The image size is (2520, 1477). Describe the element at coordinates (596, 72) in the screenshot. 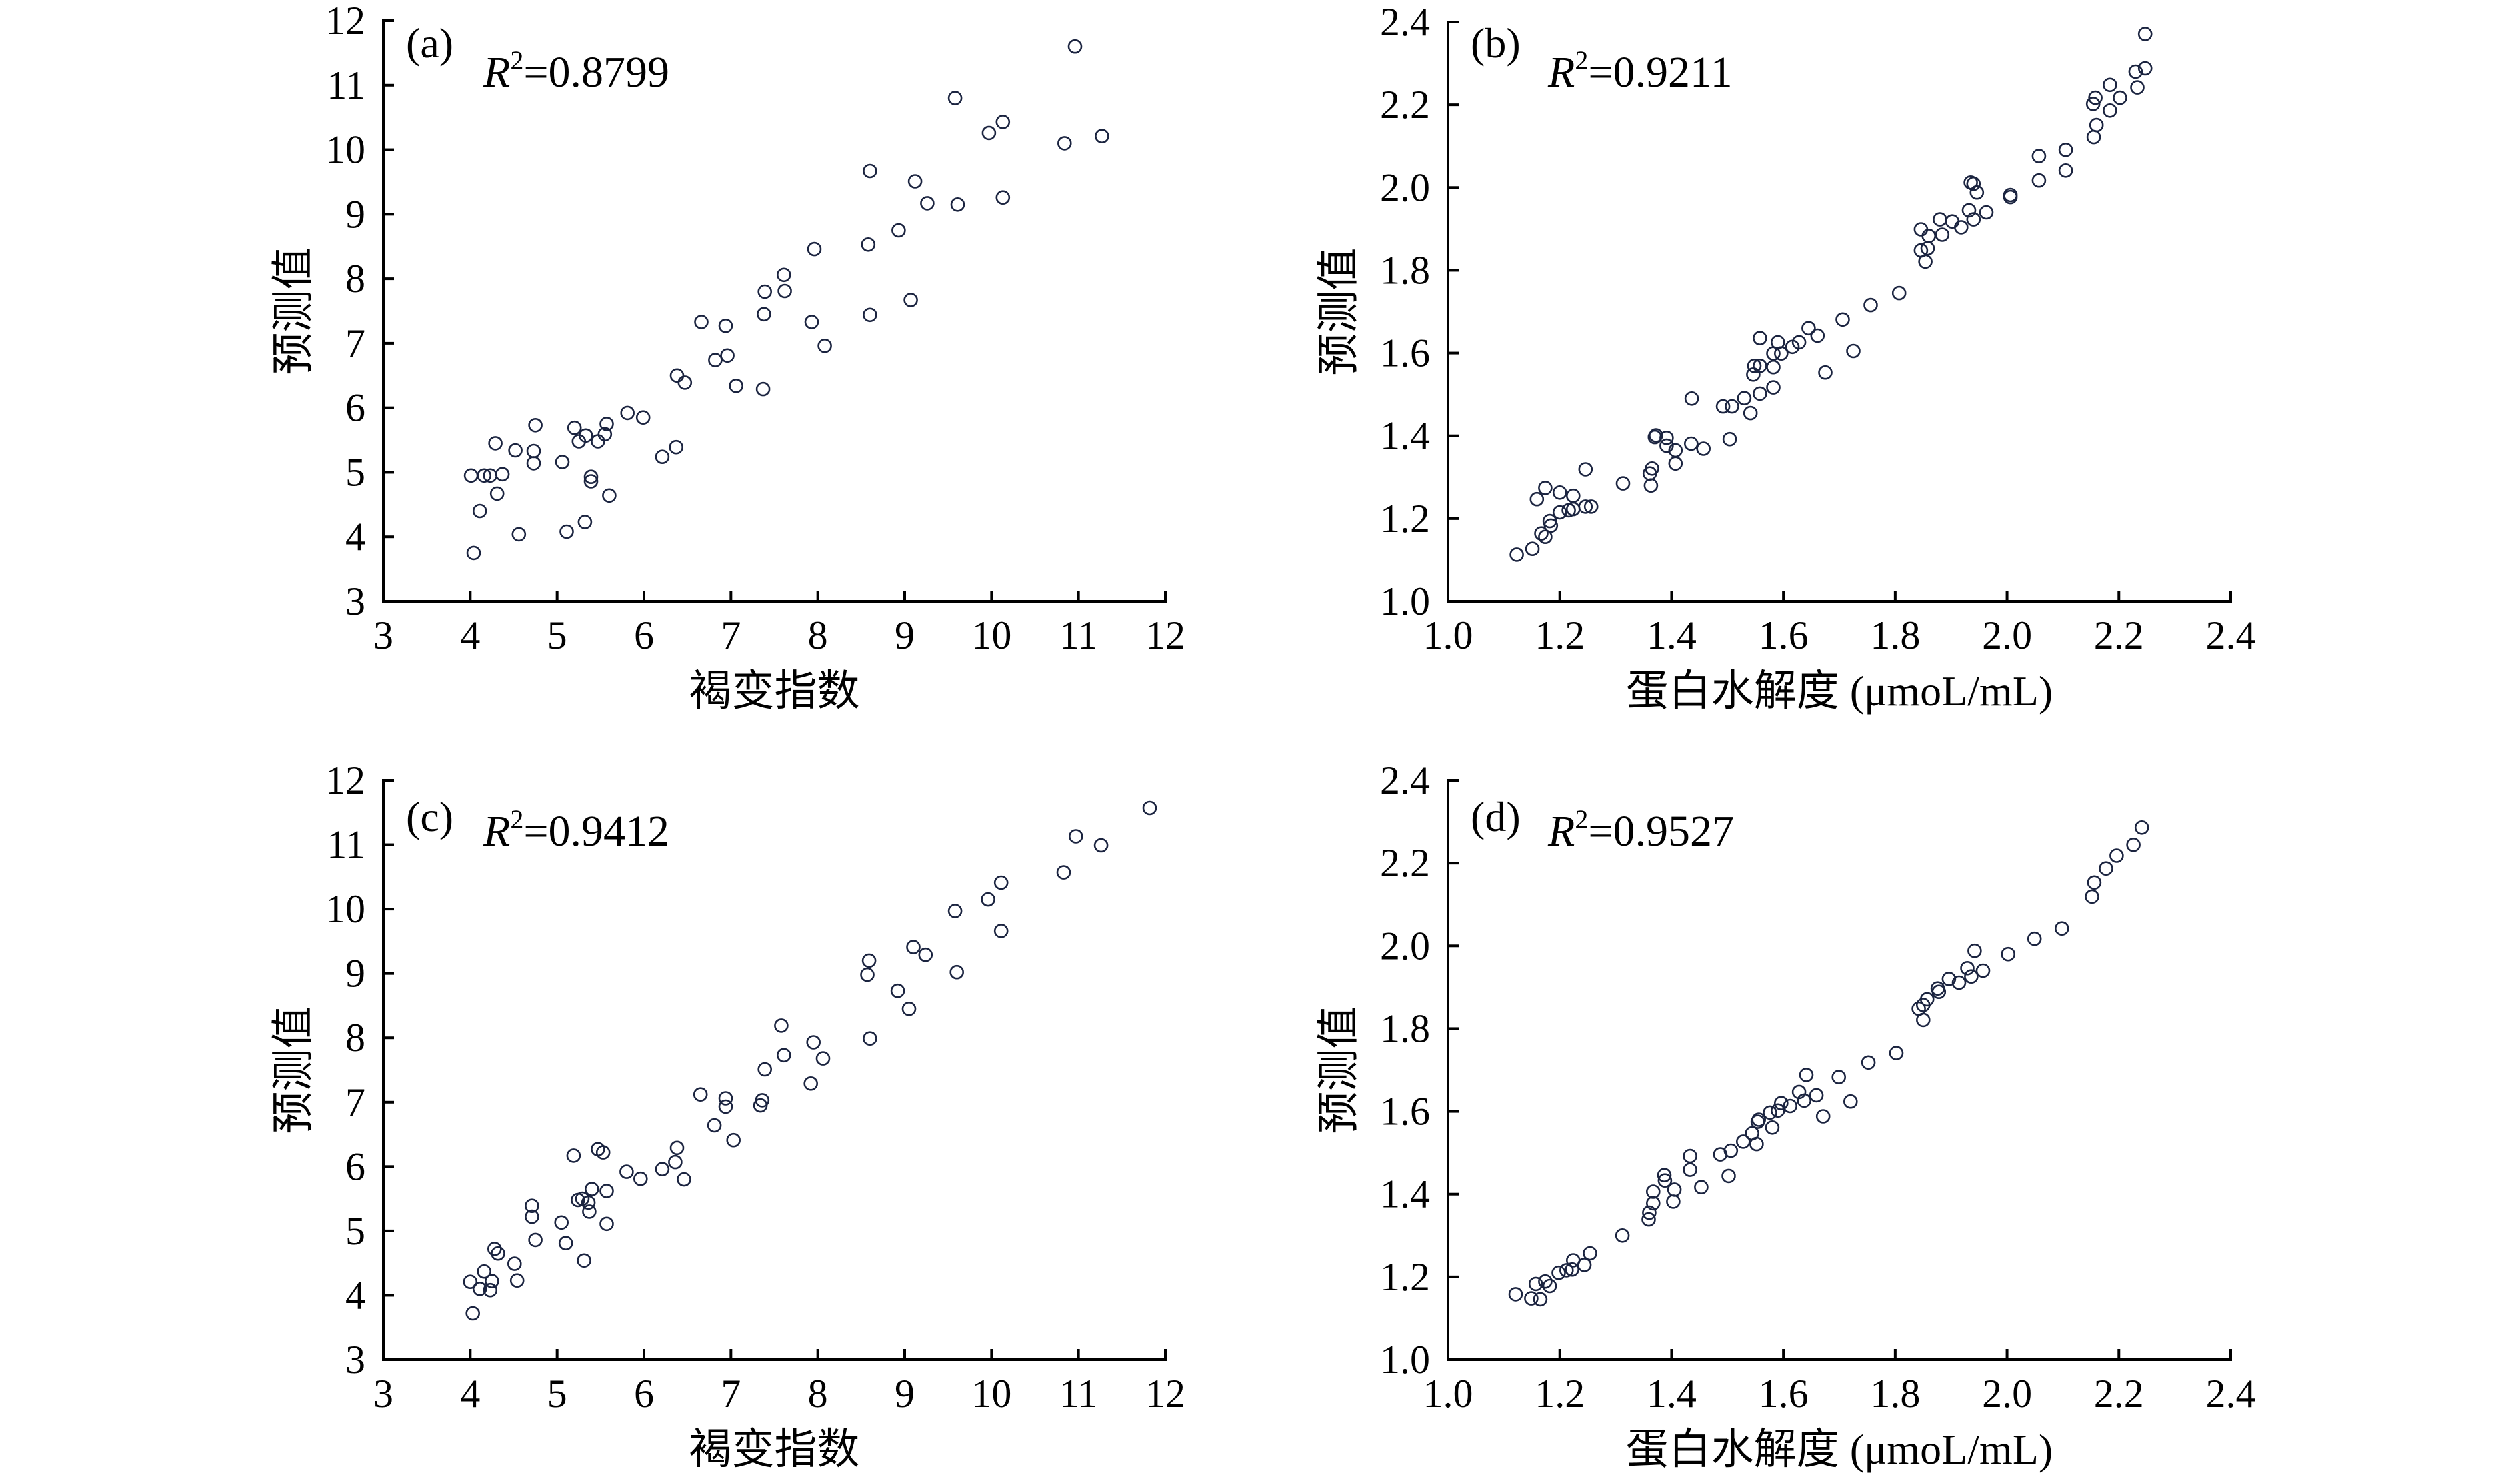

I see `r-squared-value: =0.8799` at that location.